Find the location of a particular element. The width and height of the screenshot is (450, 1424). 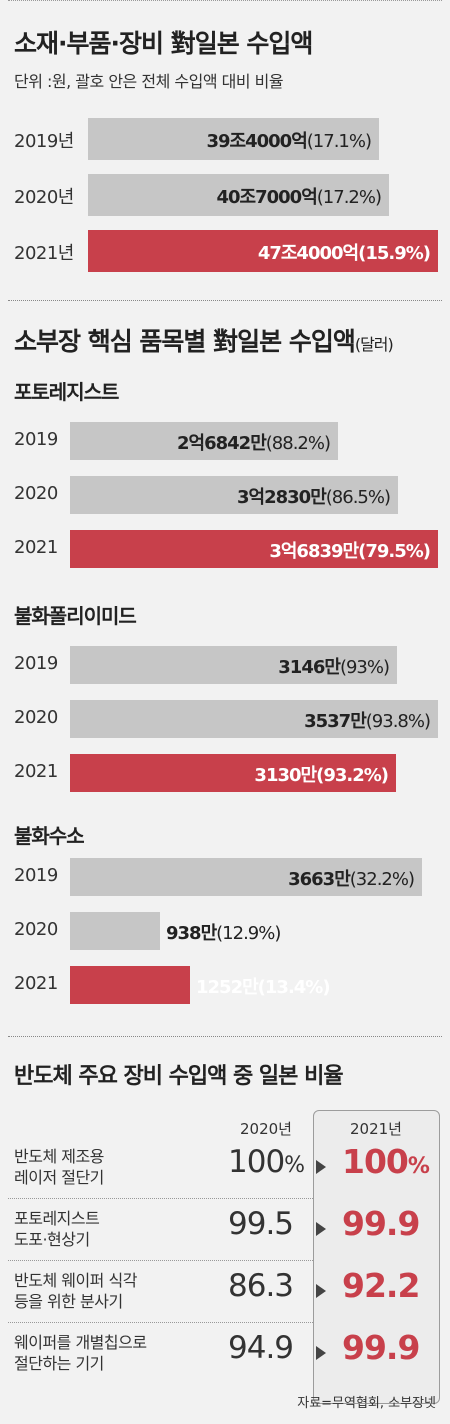

bar-share: (88.2%) is located at coordinates (298, 443).